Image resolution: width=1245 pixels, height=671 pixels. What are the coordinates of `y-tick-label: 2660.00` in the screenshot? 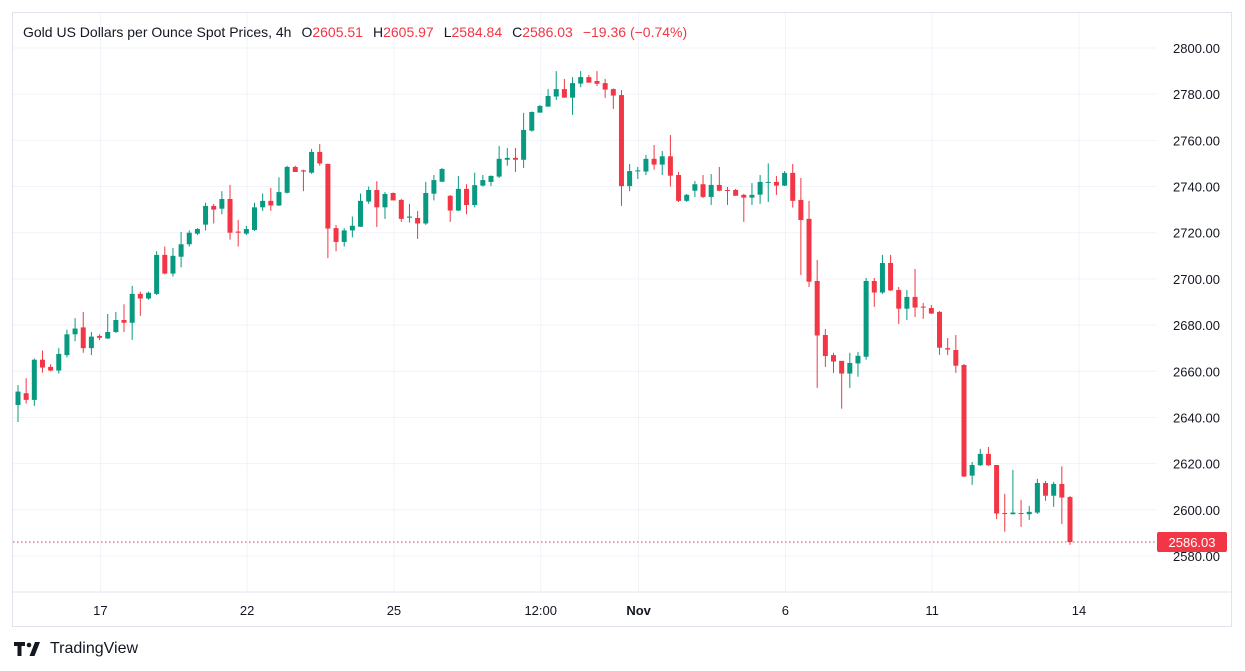 It's located at (1196, 371).